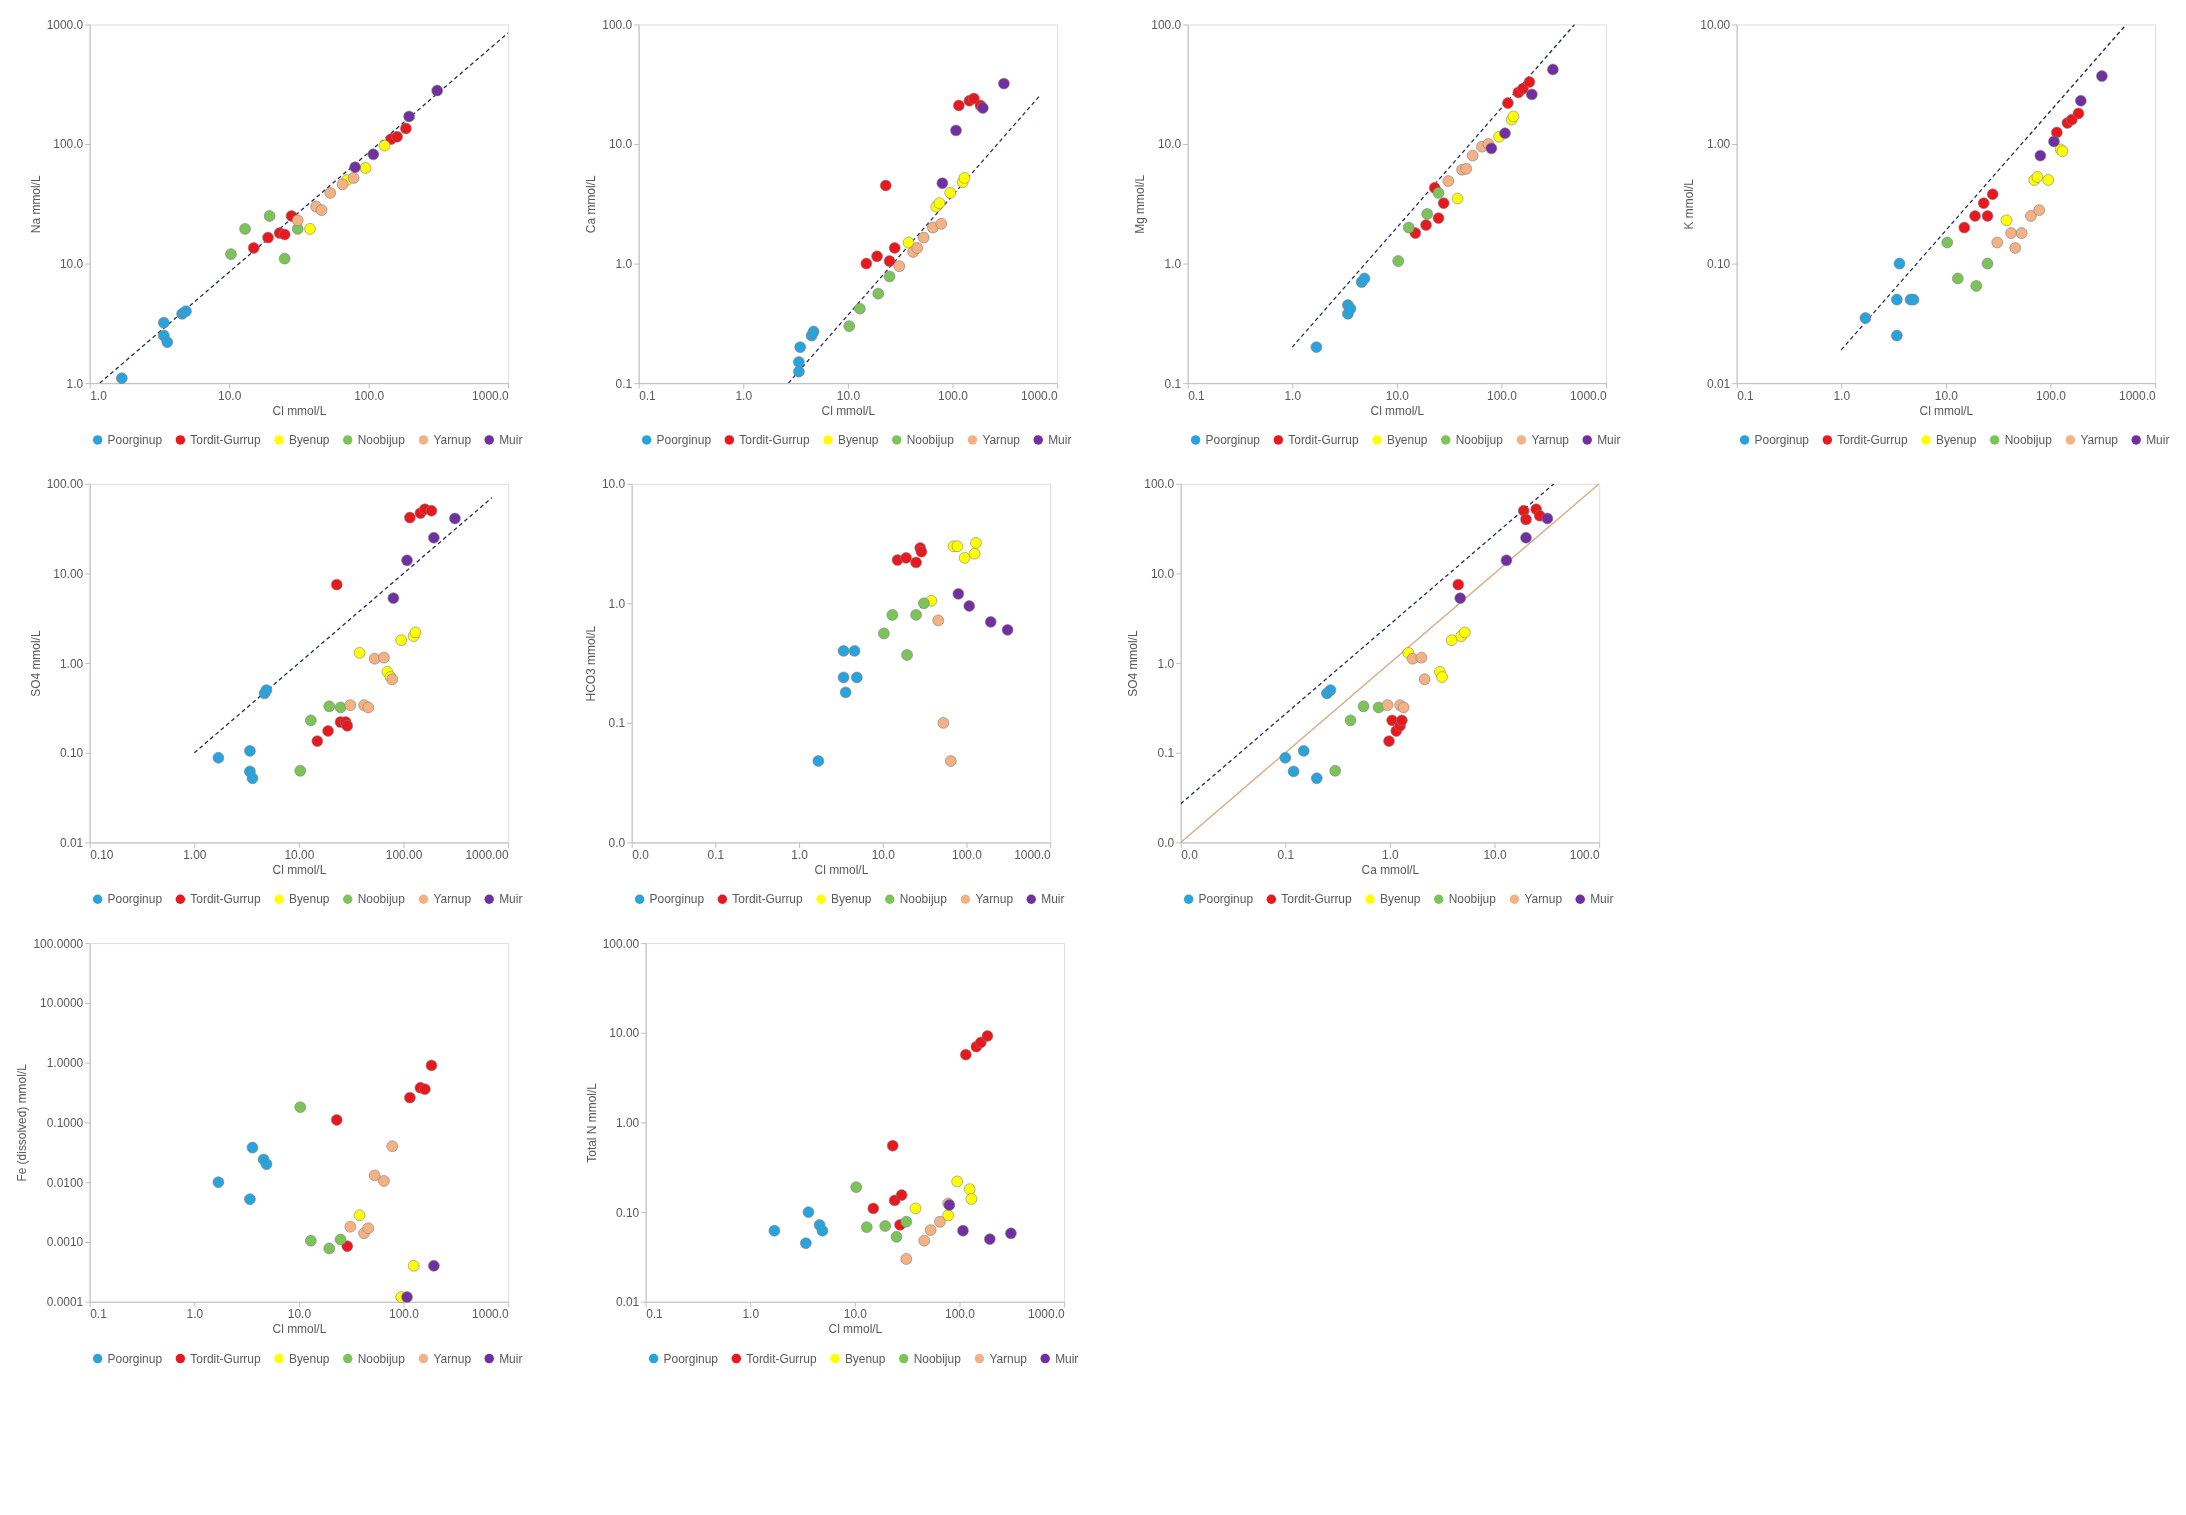 The height and width of the screenshot is (1515, 2186). Describe the element at coordinates (65, 24) in the screenshot. I see `y-tick-label: 1000.0` at that location.